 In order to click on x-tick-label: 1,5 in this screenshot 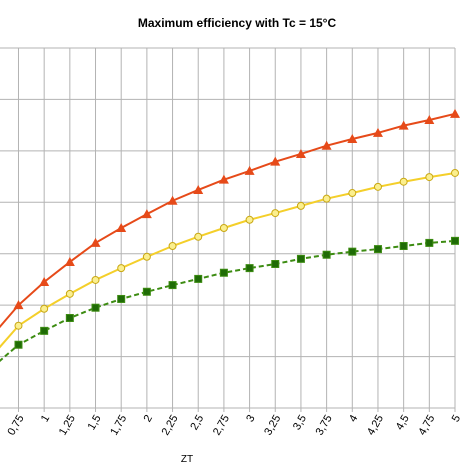, I will do `click(95, 422)`.